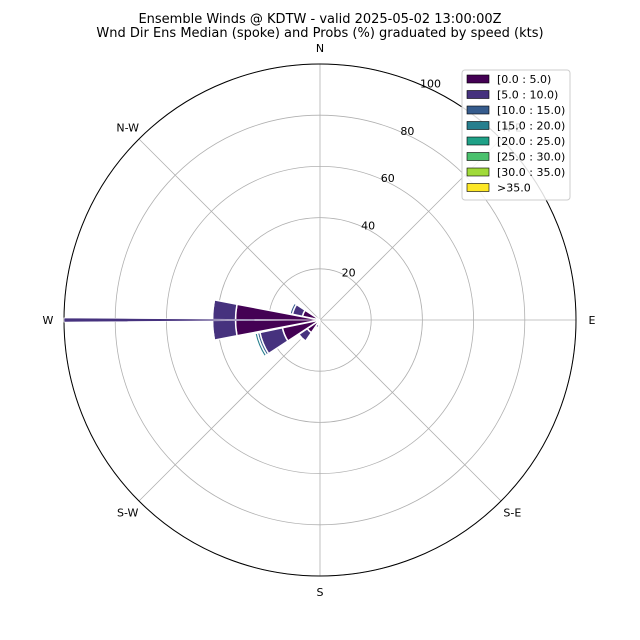 The height and width of the screenshot is (640, 640). Describe the element at coordinates (320, 592) in the screenshot. I see `direction-label-5: S` at that location.